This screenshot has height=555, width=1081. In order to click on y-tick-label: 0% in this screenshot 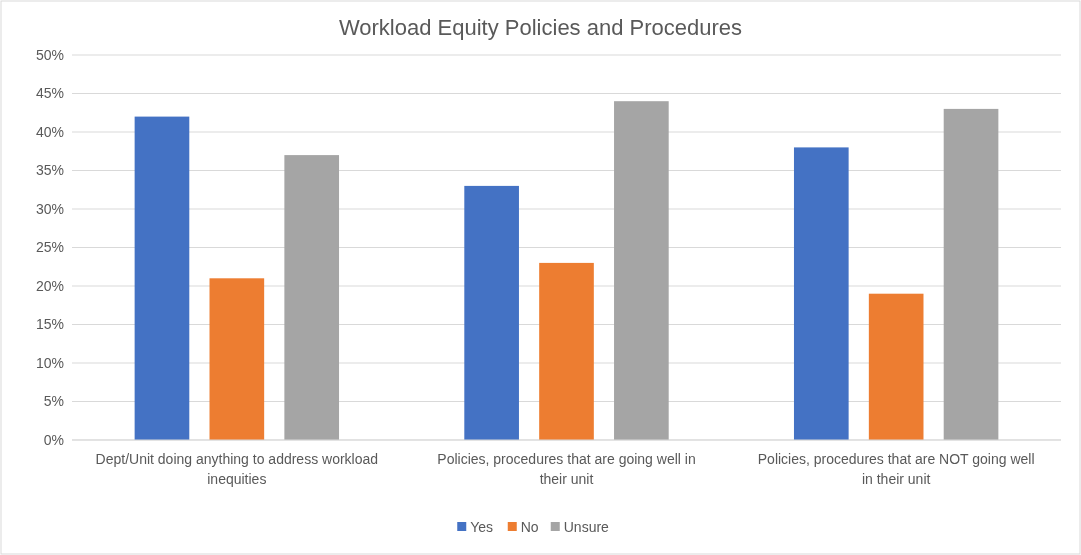, I will do `click(53, 439)`.